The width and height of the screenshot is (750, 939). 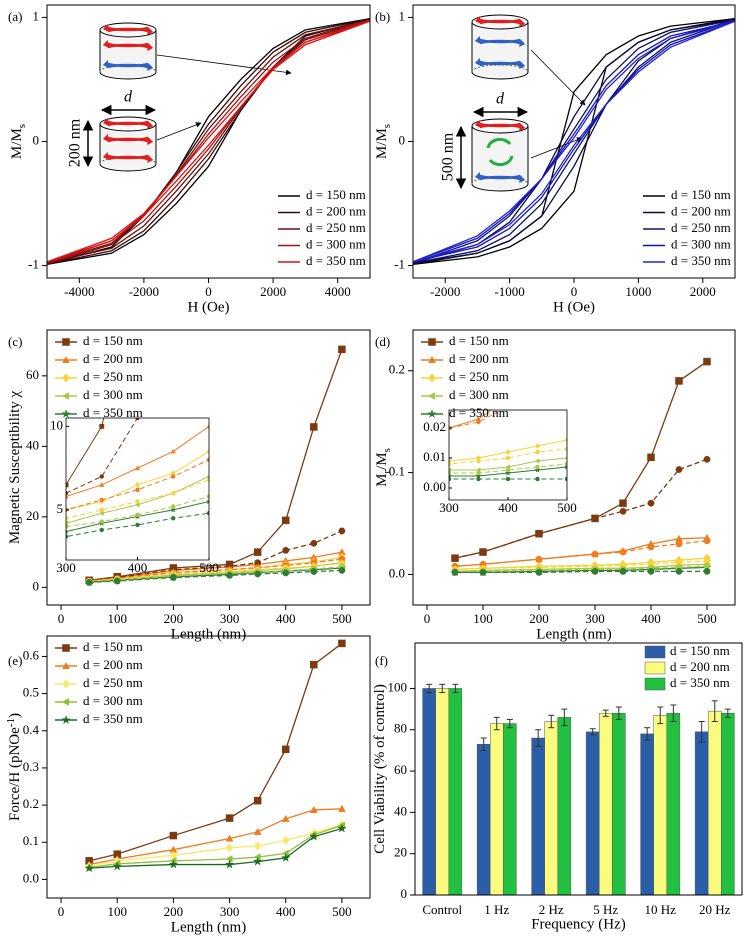 What do you see at coordinates (31, 654) in the screenshot?
I see `y-tick-label: 0.6` at bounding box center [31, 654].